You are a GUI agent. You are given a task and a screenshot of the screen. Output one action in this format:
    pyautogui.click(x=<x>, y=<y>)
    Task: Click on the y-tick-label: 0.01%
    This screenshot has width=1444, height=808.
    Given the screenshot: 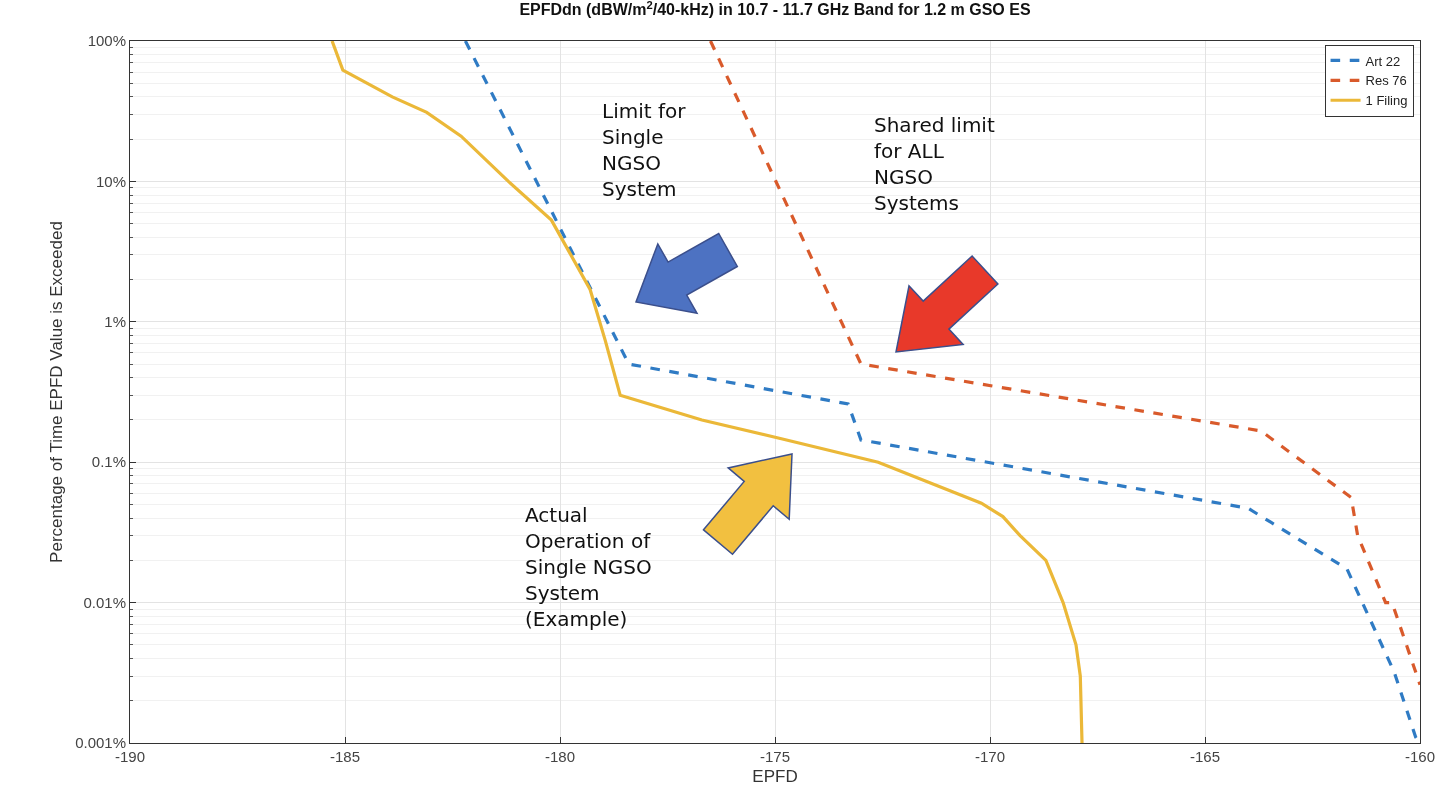 What is the action you would take?
    pyautogui.click(x=104, y=602)
    